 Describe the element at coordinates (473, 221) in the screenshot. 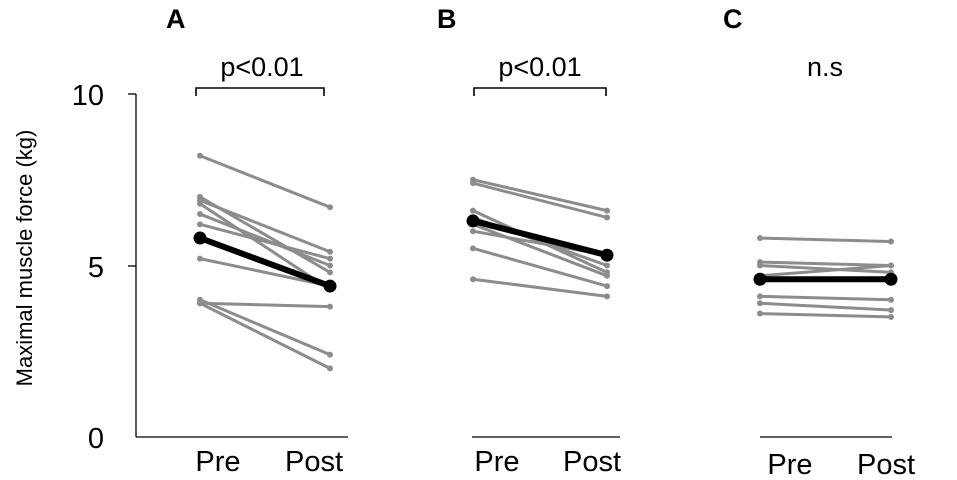

I see `panel-b-mean-pre-point` at that location.